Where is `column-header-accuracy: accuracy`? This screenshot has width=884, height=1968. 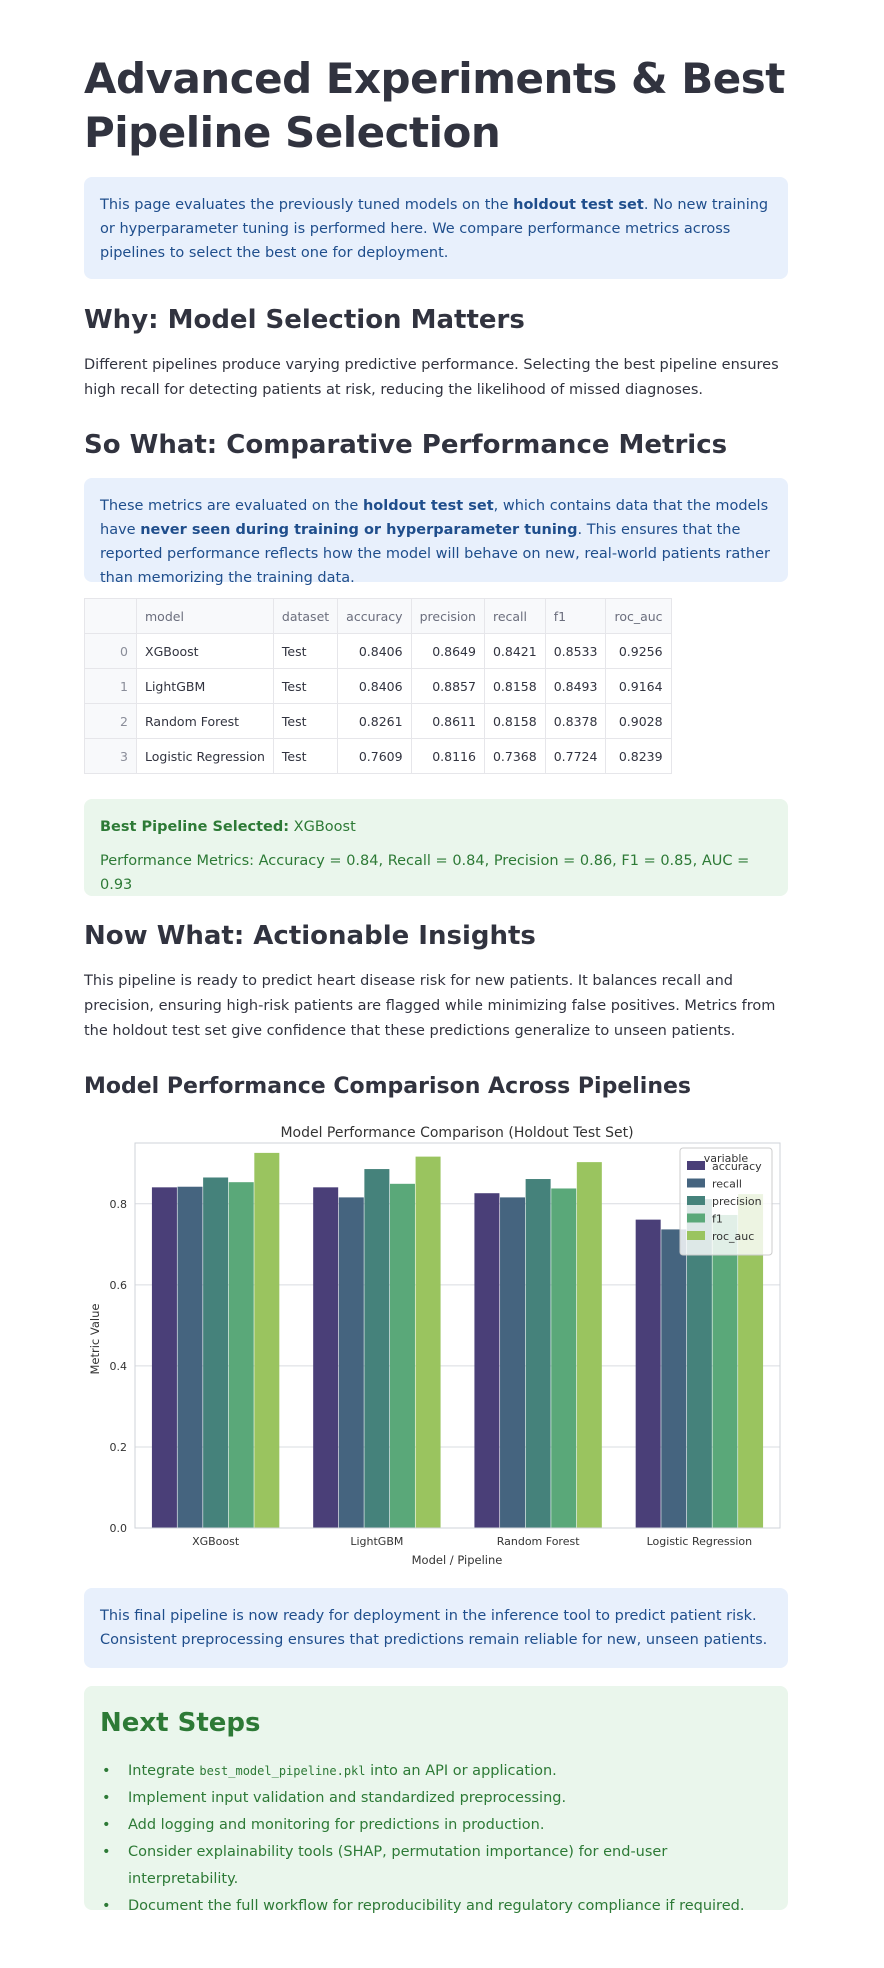
column-header-accuracy: accuracy is located at coordinates (374, 616).